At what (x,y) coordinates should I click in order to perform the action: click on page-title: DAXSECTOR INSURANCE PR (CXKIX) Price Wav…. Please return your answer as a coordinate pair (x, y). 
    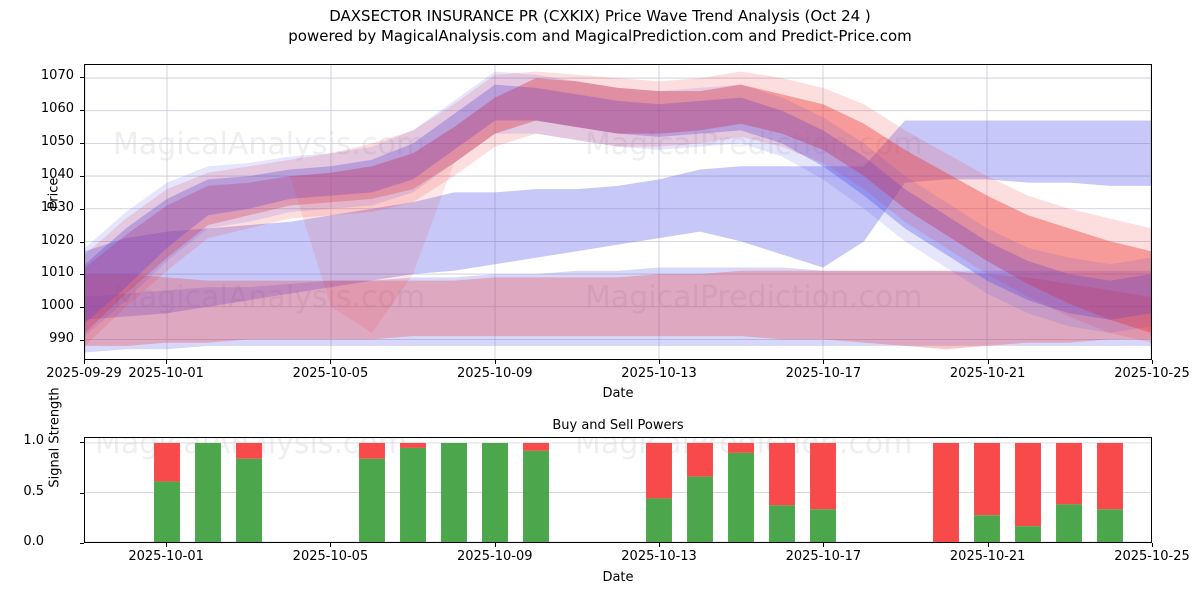
    Looking at the image, I should click on (600, 26).